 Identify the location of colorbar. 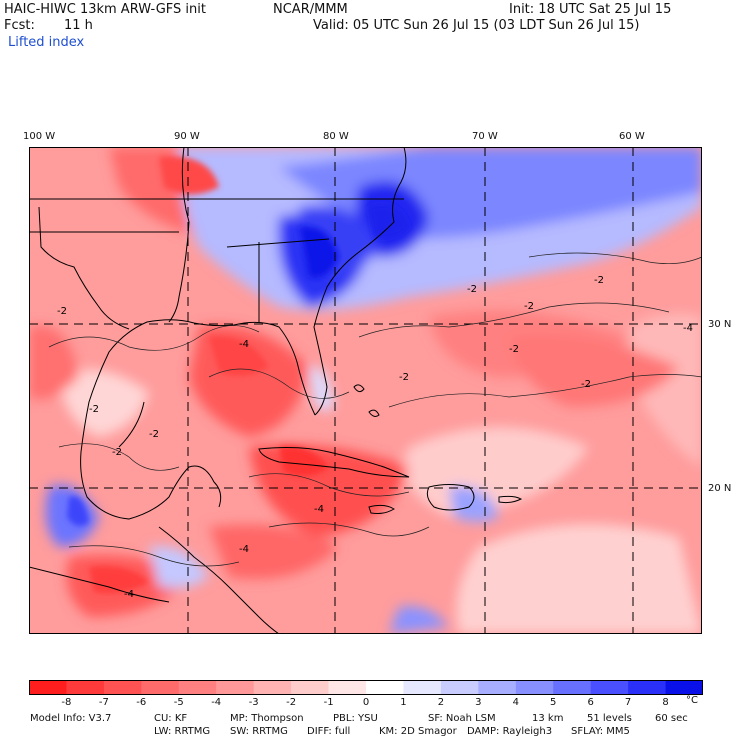
(366, 687).